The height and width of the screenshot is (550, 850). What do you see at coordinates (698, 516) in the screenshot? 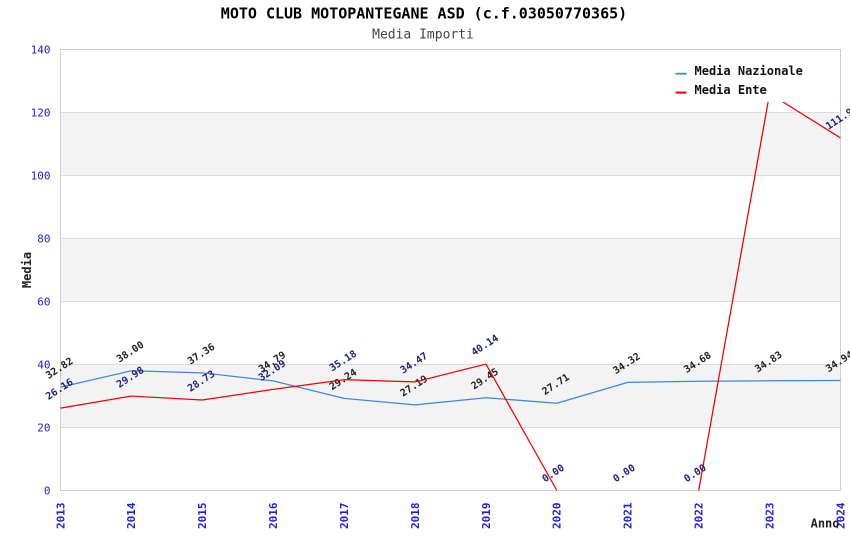
I see `x-tick-label: 2022` at bounding box center [698, 516].